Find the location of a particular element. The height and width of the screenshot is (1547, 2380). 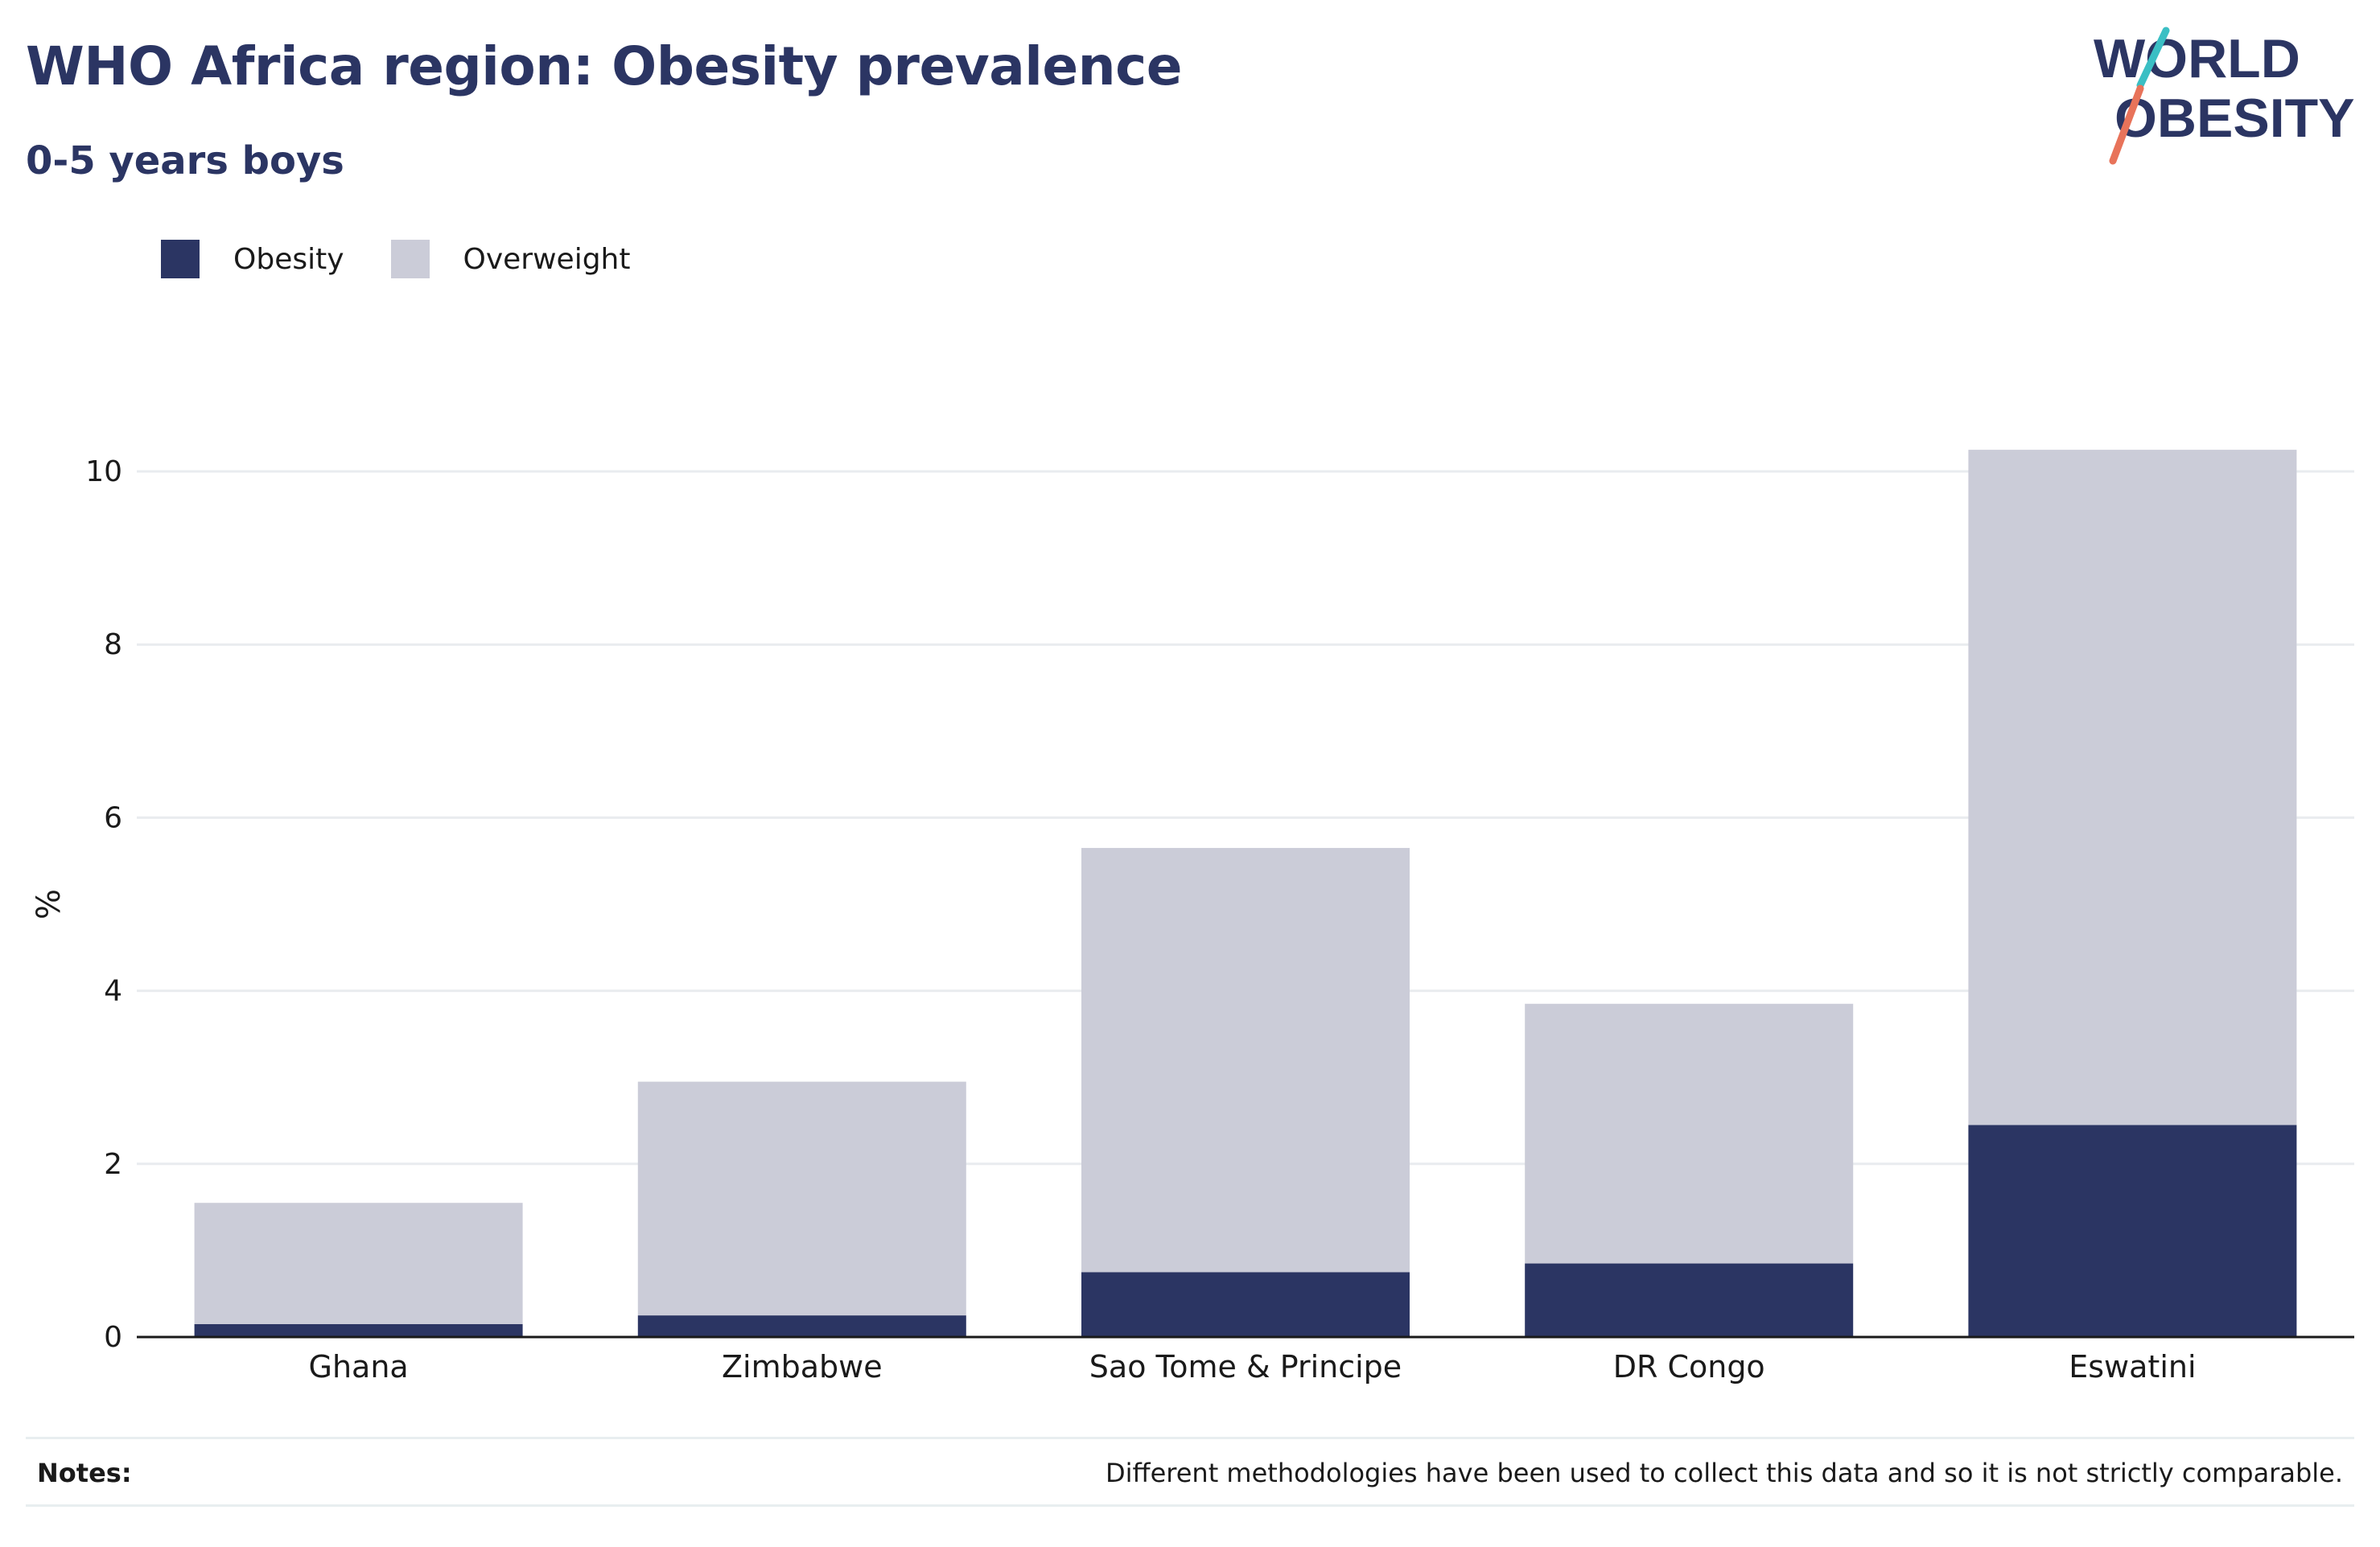

x-tick-label: Zimbabwe is located at coordinates (802, 1366).